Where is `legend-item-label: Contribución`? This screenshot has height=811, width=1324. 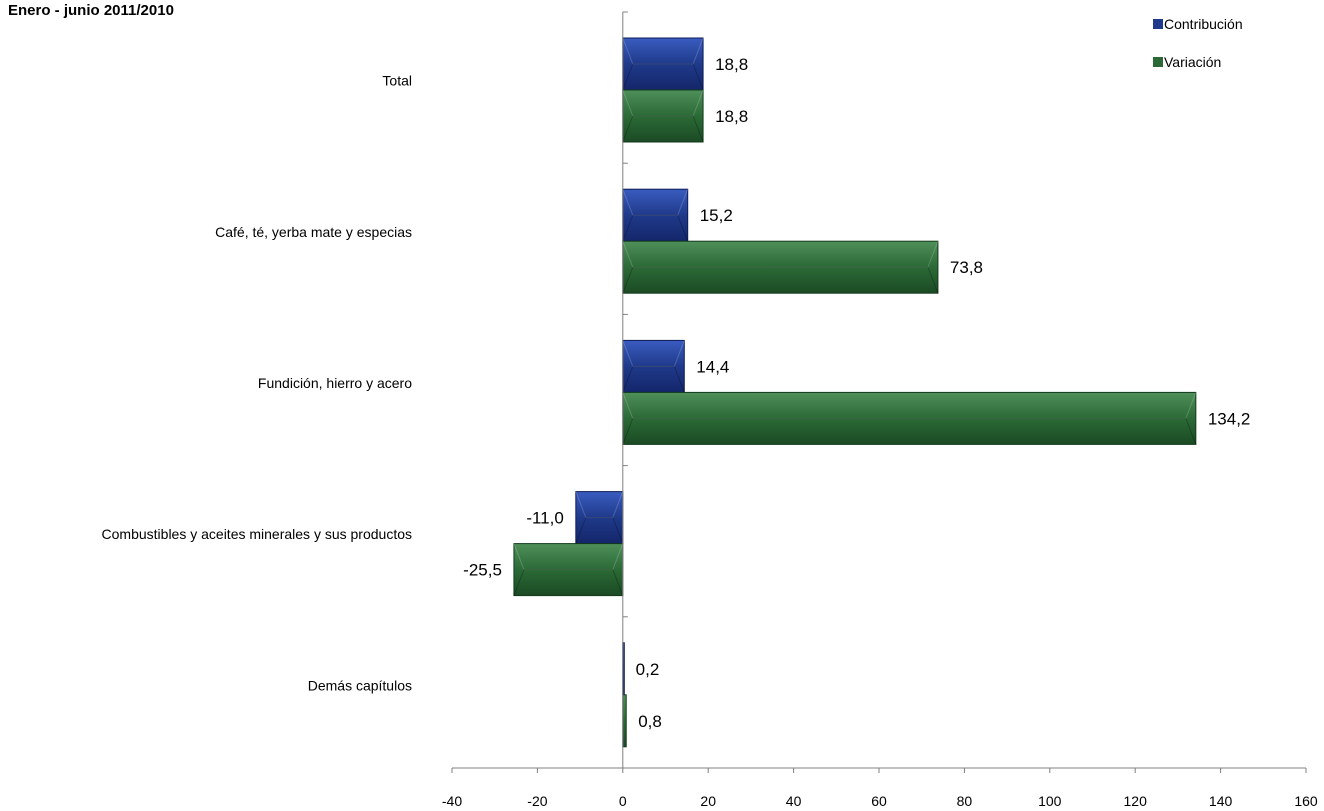
legend-item-label: Contribución is located at coordinates (1203, 24).